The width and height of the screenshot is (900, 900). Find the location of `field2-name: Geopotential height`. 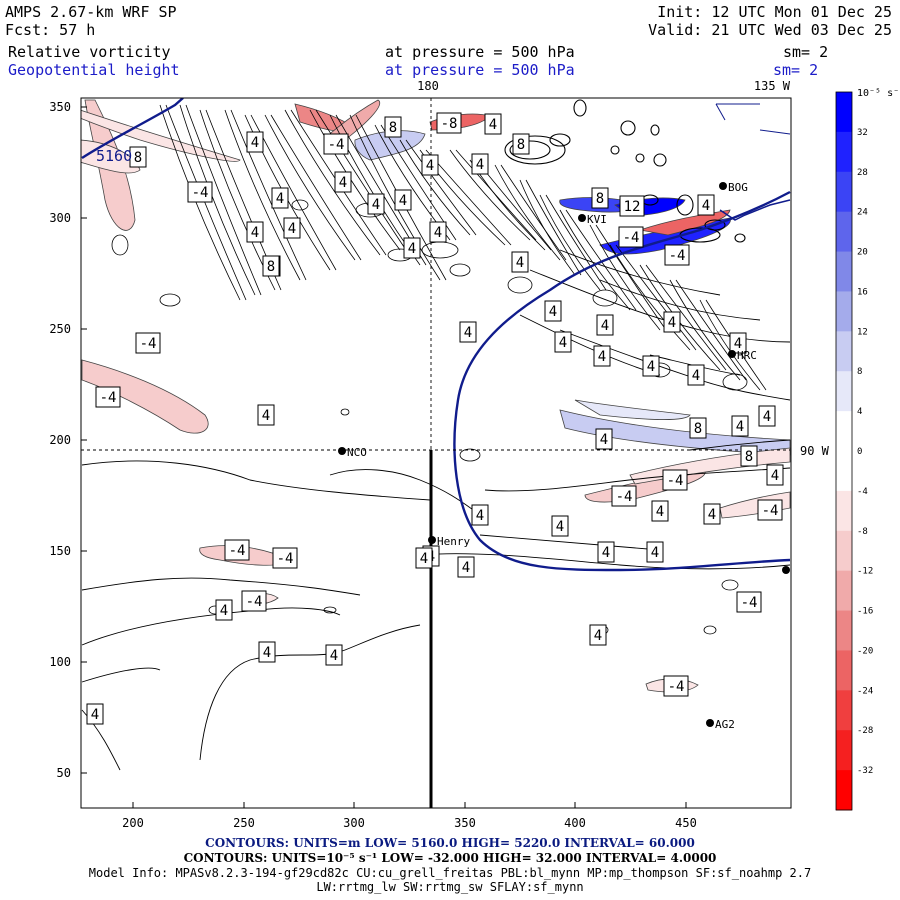

field2-name: Geopotential height is located at coordinates (94, 70).